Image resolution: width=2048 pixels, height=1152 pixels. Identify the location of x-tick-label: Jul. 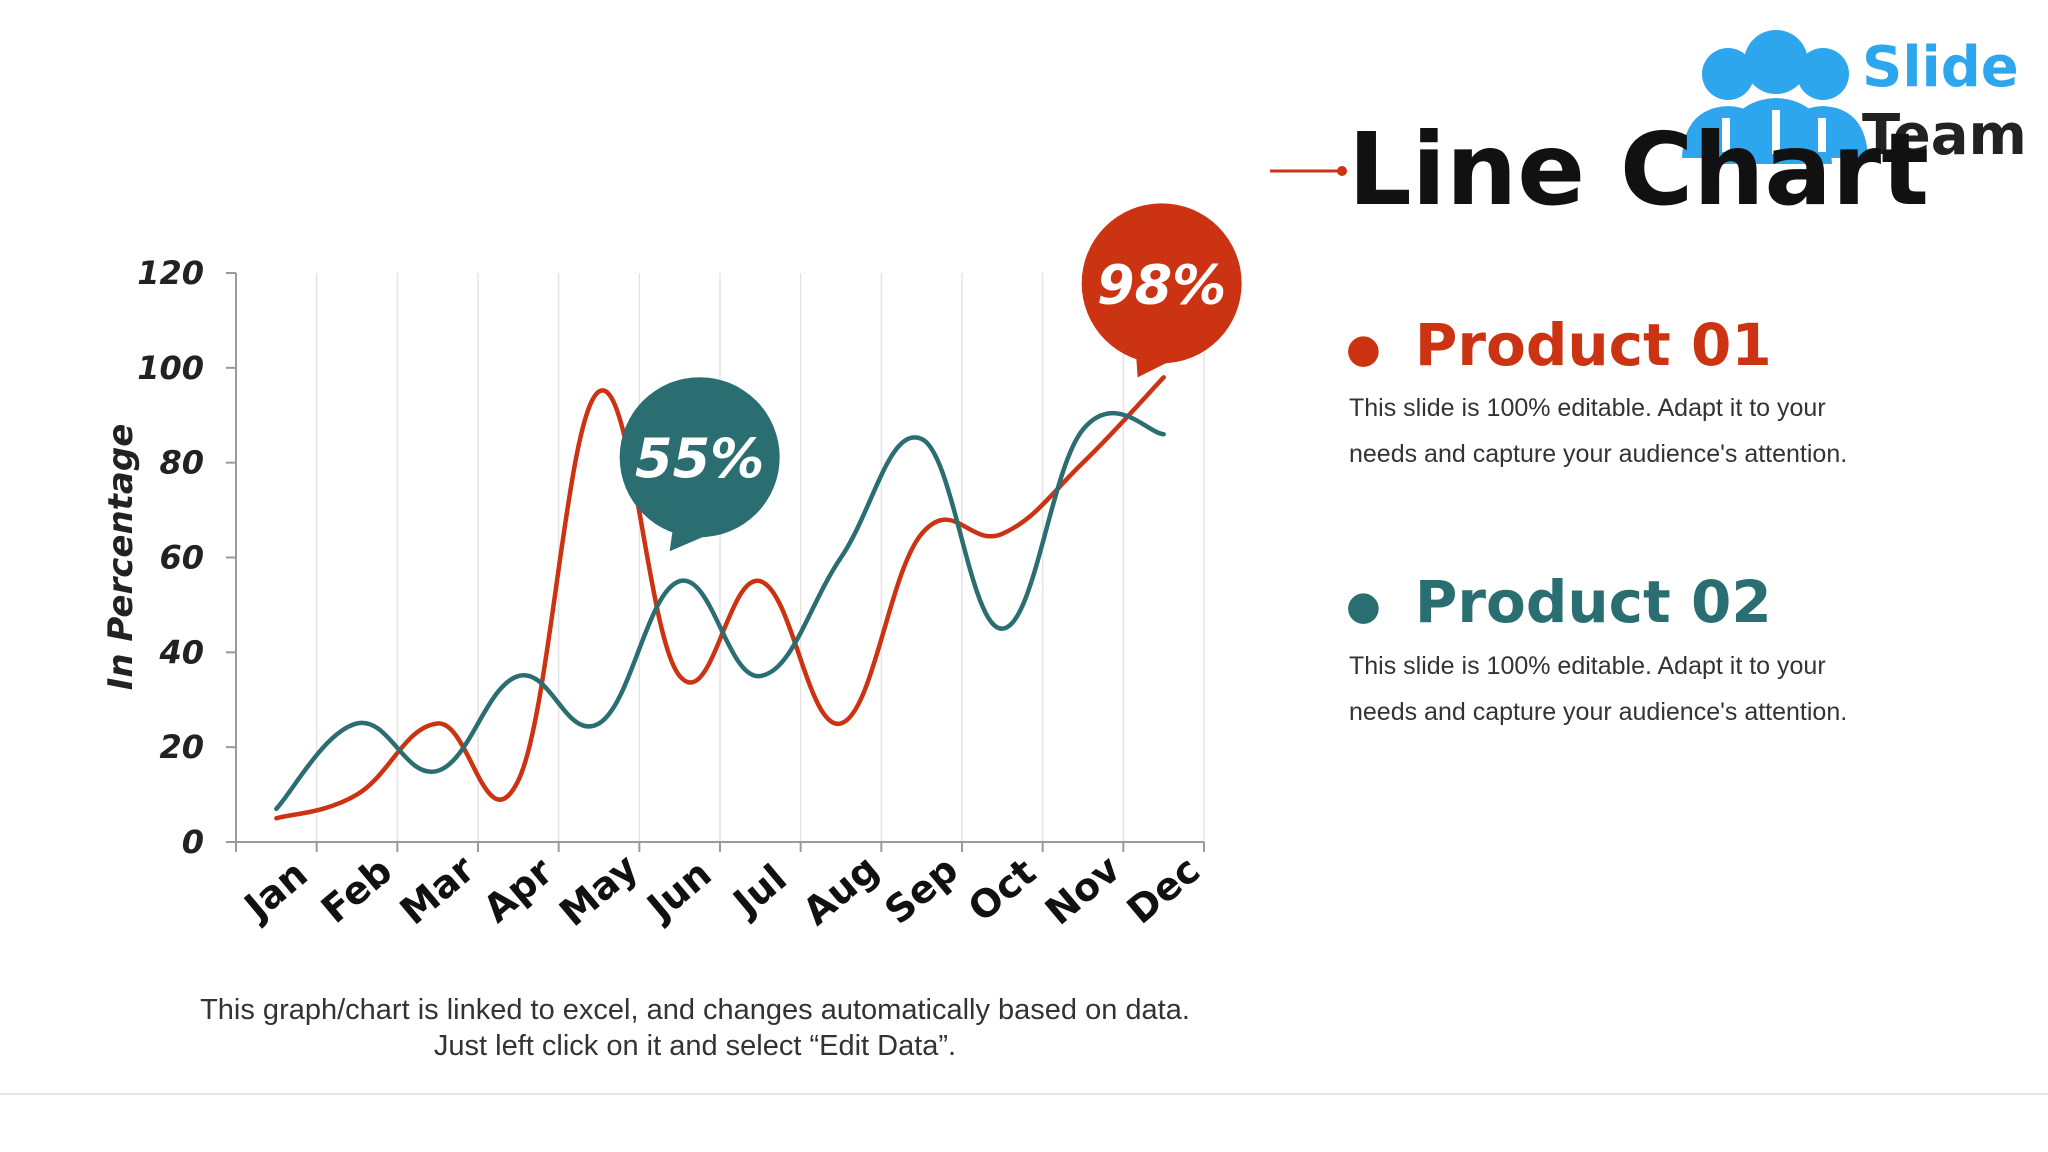
(759, 891).